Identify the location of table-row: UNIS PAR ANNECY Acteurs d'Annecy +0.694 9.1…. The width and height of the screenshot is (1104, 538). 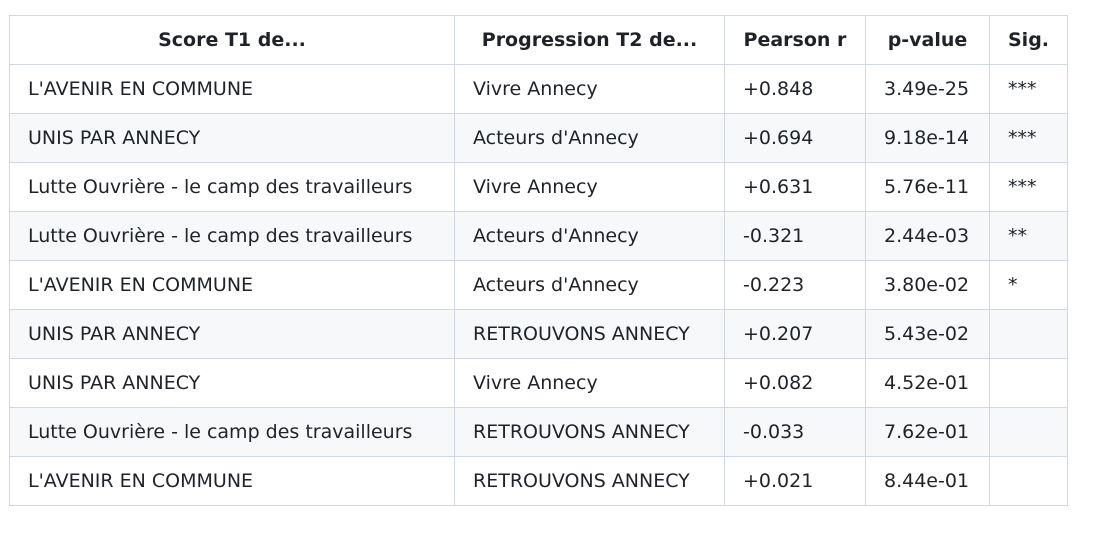
(539, 138).